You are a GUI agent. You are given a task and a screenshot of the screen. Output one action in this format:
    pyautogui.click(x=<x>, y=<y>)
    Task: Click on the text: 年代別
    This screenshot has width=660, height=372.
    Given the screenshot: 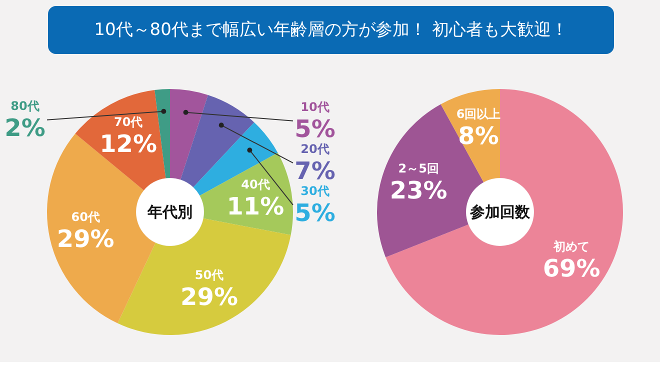 What is the action you would take?
    pyautogui.click(x=169, y=212)
    